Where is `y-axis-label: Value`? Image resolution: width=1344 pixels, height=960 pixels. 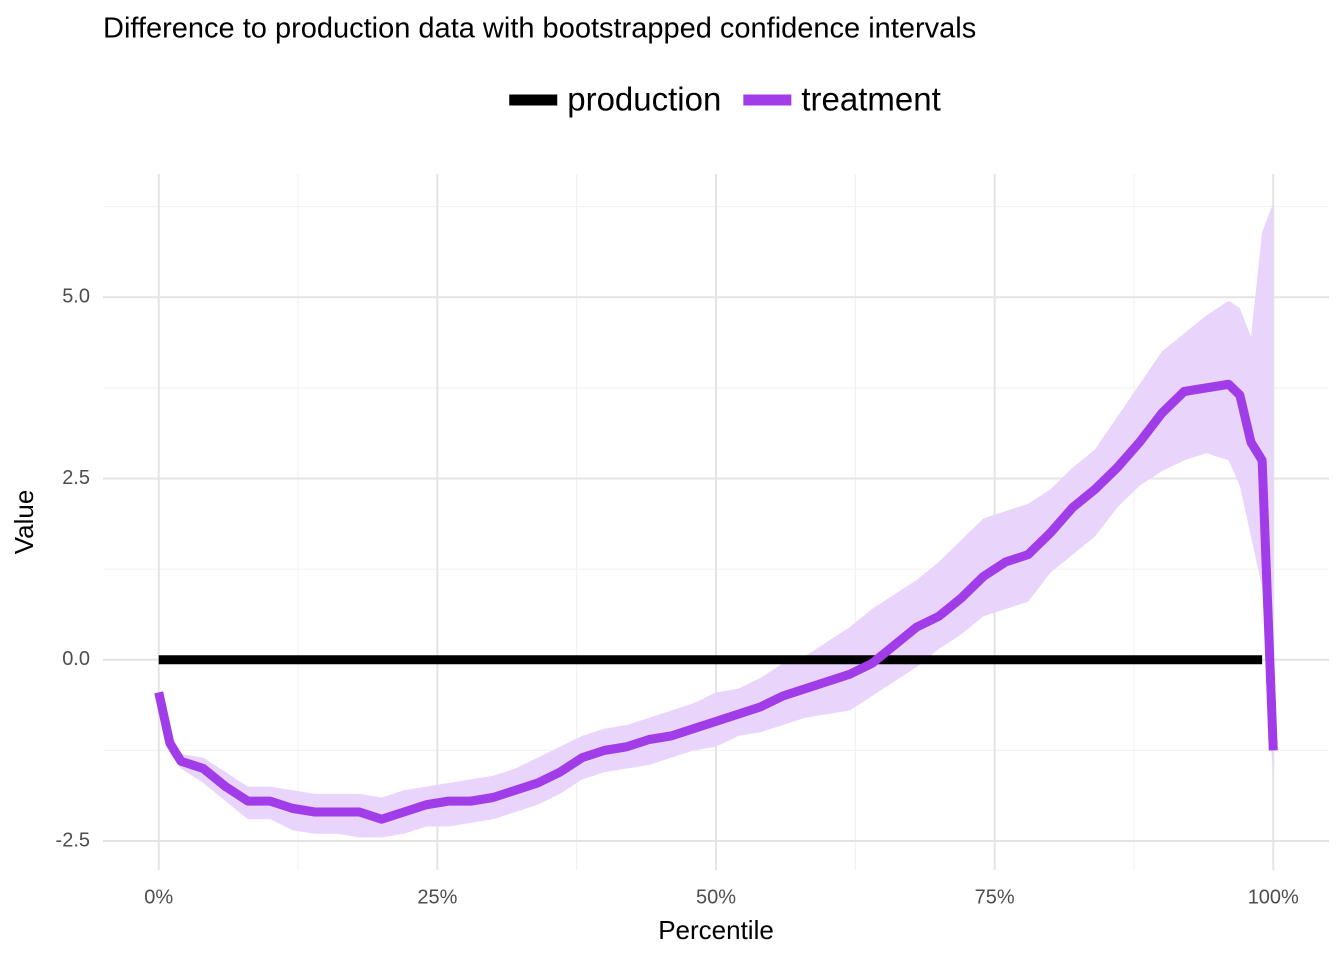
y-axis-label: Value is located at coordinates (24, 522).